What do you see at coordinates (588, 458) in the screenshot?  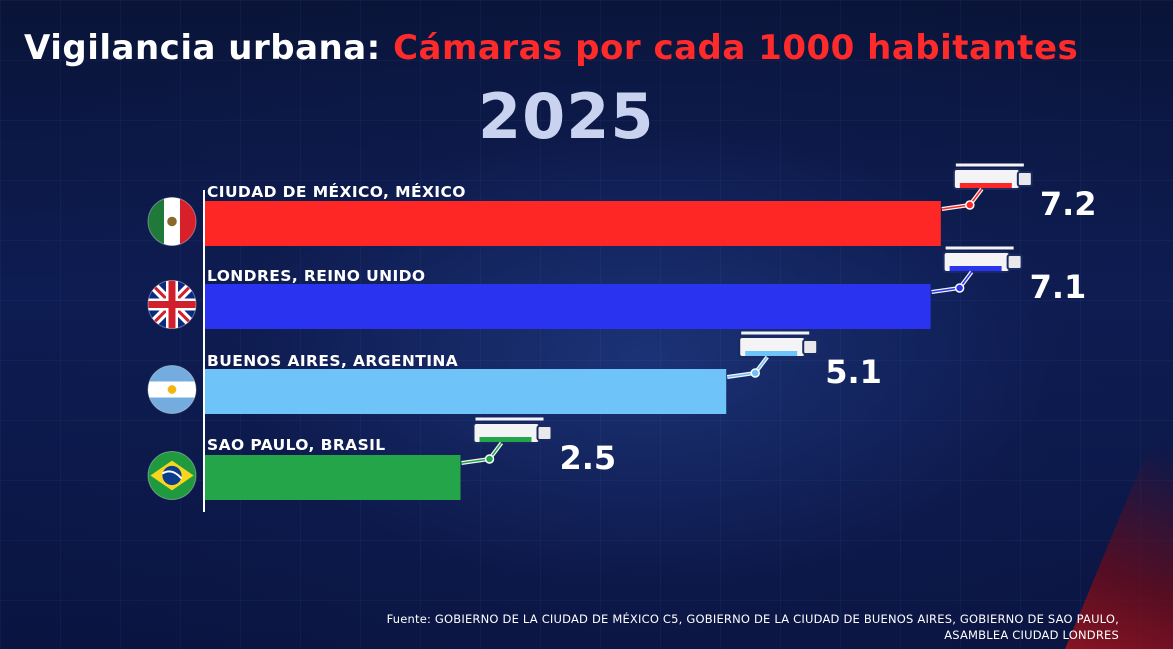 I see `value-label: 2.5` at bounding box center [588, 458].